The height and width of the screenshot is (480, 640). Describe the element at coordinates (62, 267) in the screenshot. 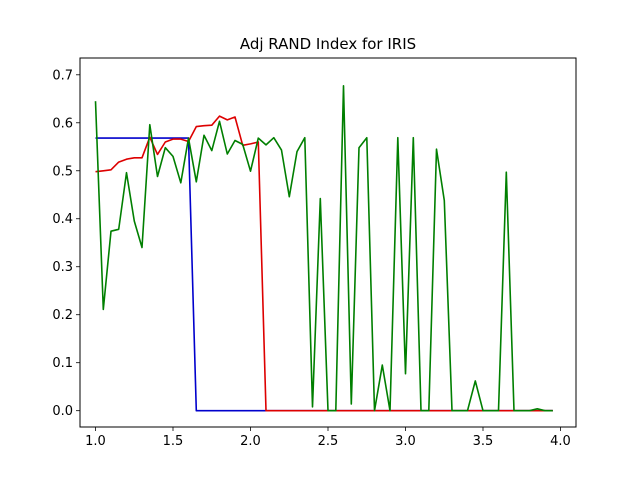

I see `y-tick-label: 0.3` at that location.